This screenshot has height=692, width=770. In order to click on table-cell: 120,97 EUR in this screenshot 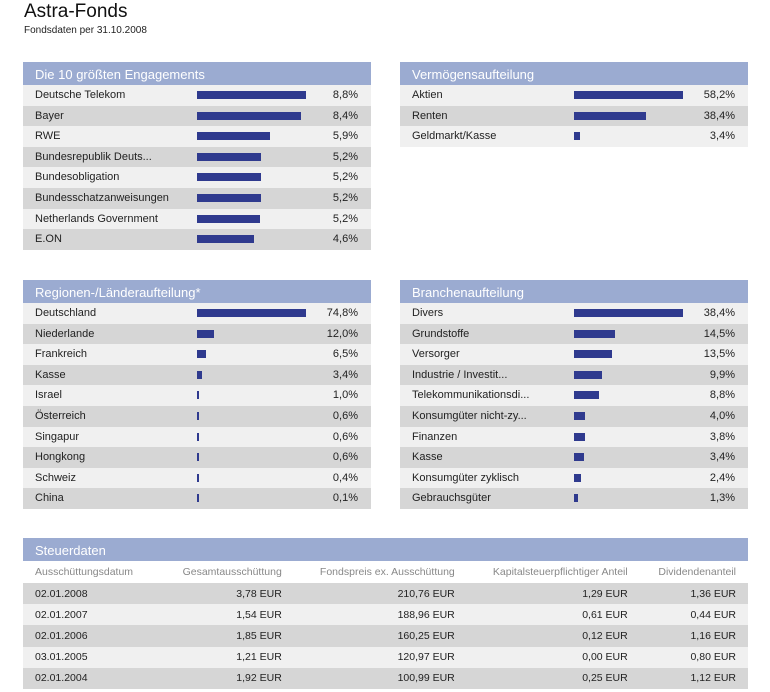, I will do `click(426, 657)`.